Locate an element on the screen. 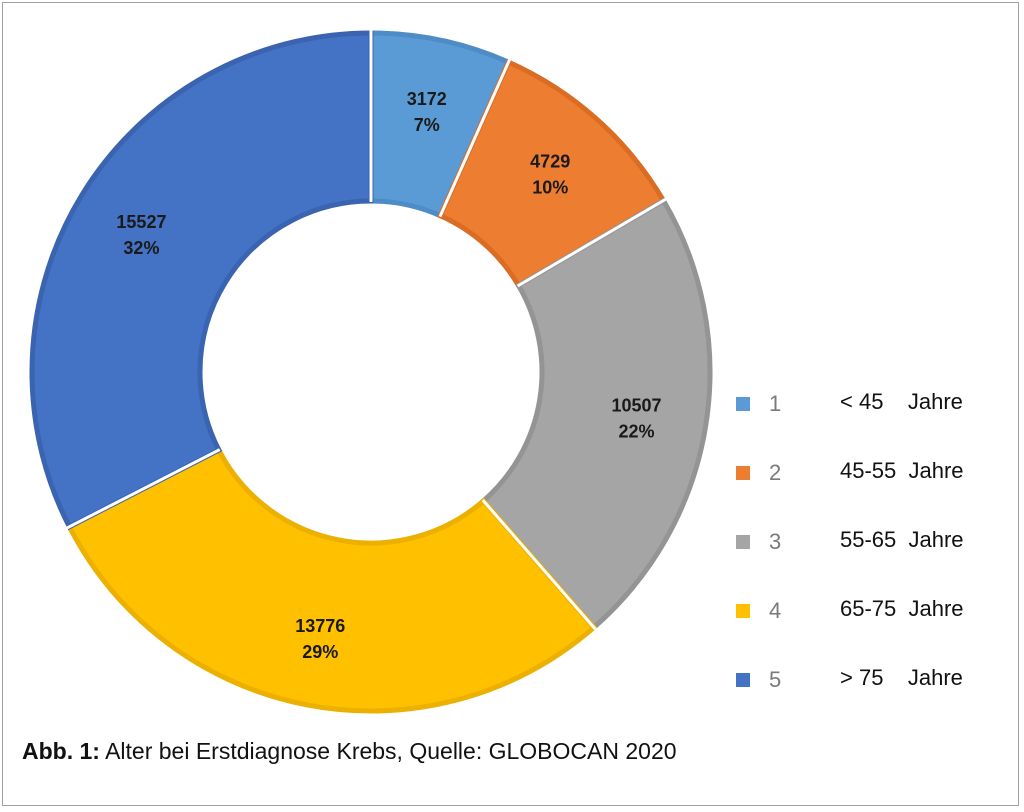 The width and height of the screenshot is (1024, 812). legend-item-2: 2 45-55 Jahre is located at coordinates (876, 490).